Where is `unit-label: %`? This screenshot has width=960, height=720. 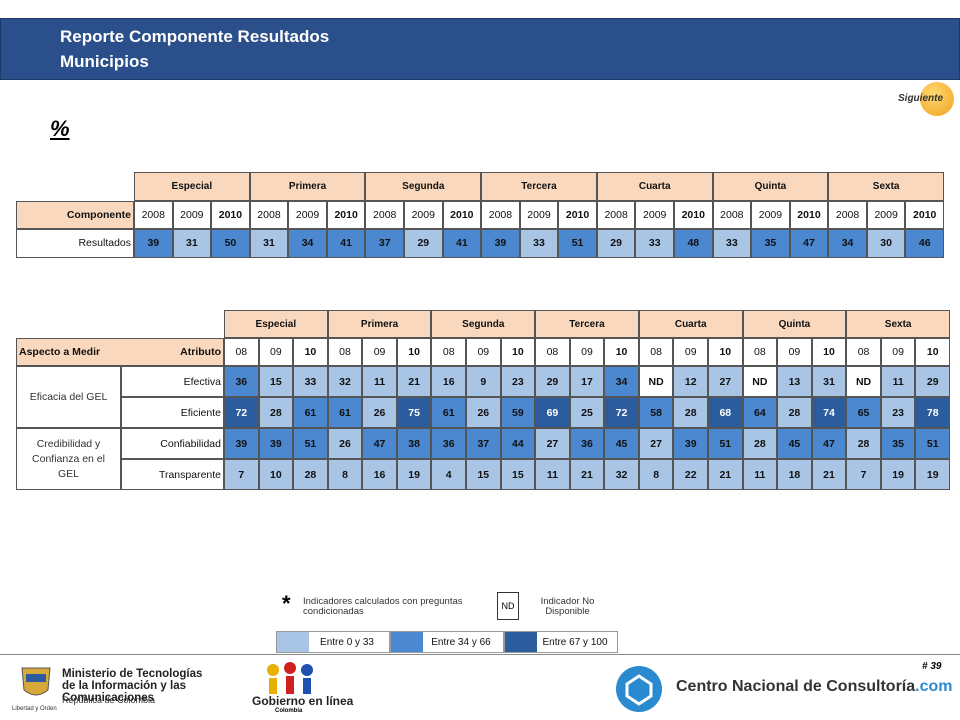 unit-label: % is located at coordinates (60, 128).